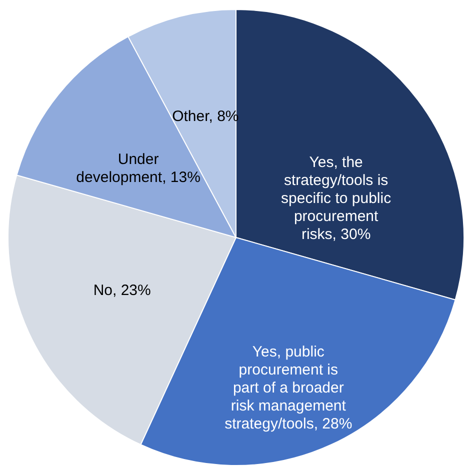 This screenshot has width=472, height=475. Describe the element at coordinates (336, 198) in the screenshot. I see `slice-label: Yes, the strategy/tools is specific to public procurement risks, 30%` at that location.